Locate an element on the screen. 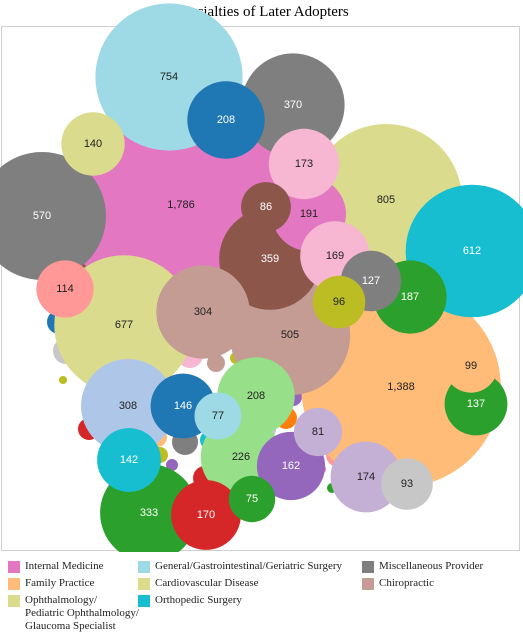  legend-label: Cardiovascular Disease is located at coordinates (207, 583).